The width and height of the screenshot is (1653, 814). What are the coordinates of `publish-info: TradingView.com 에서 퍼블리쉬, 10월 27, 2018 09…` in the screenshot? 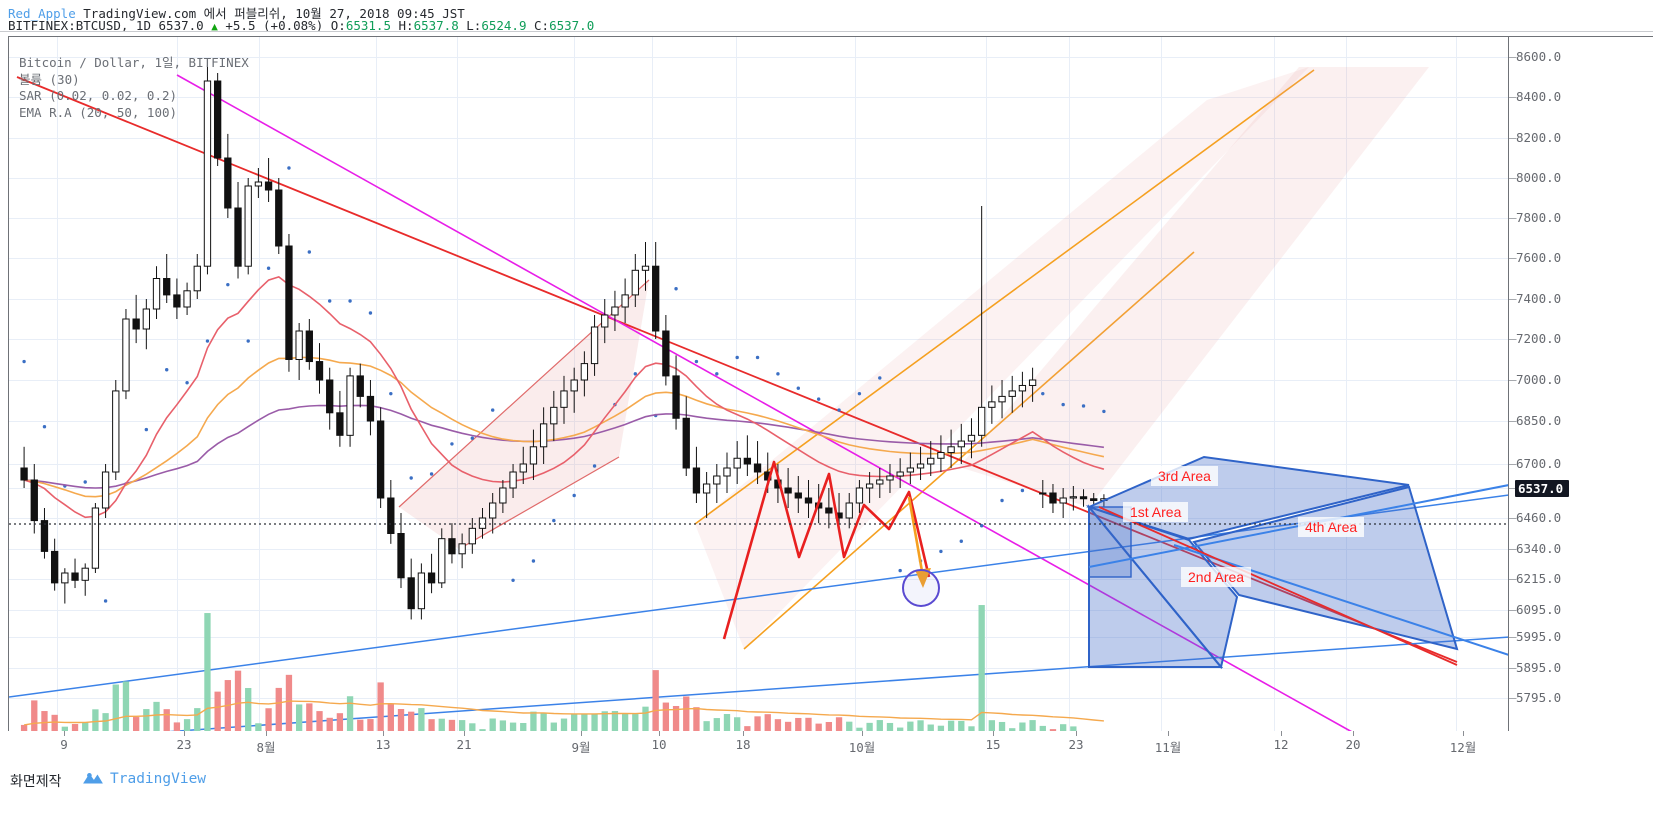 It's located at (274, 13).